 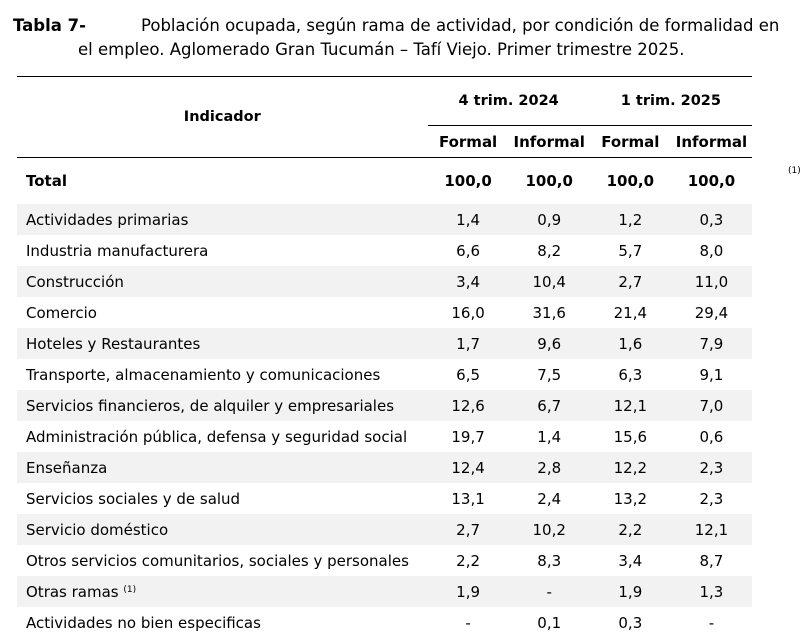 What do you see at coordinates (468, 141) in the screenshot?
I see `subheader-formal-1: Formal` at bounding box center [468, 141].